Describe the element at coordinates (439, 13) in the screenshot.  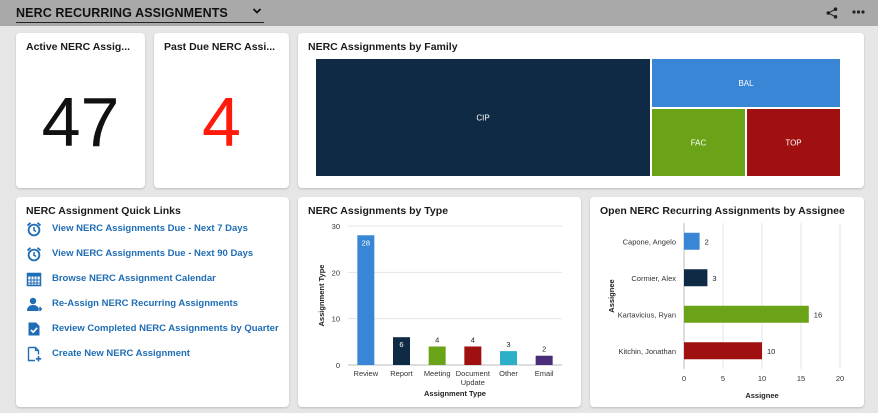
I see `dashboard-header: NERC RECURRING ASSIGNMENTS` at that location.